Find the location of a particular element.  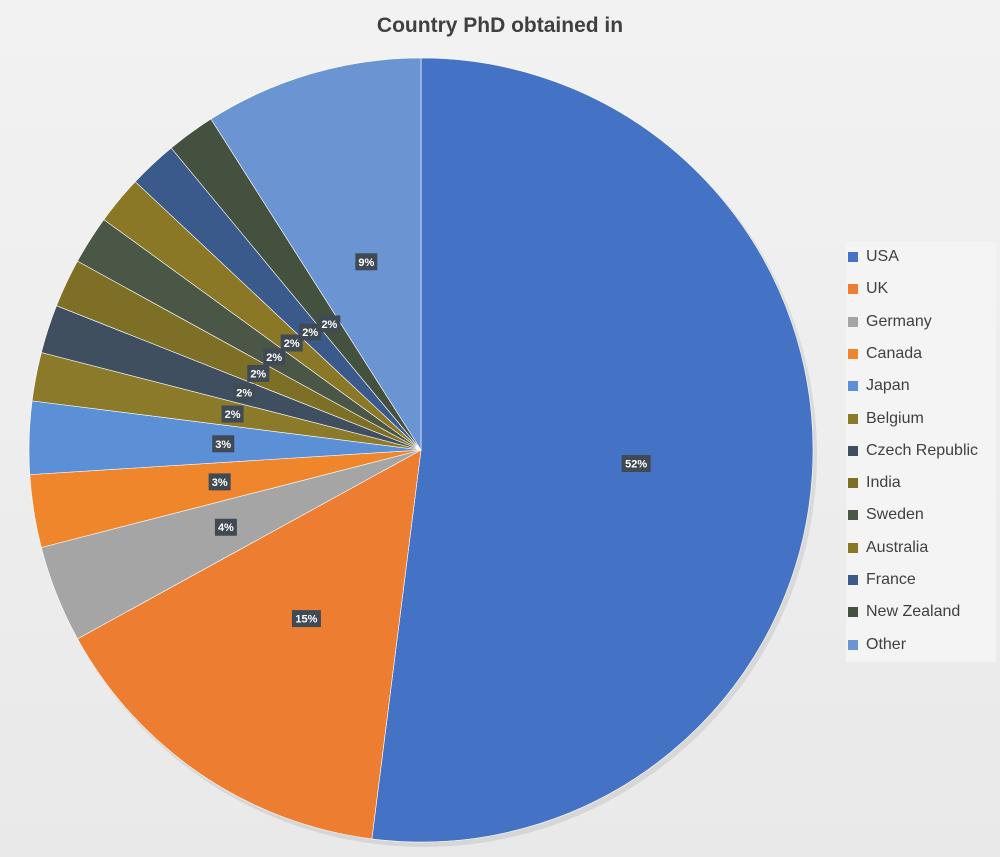

legend-label: France is located at coordinates (891, 579).